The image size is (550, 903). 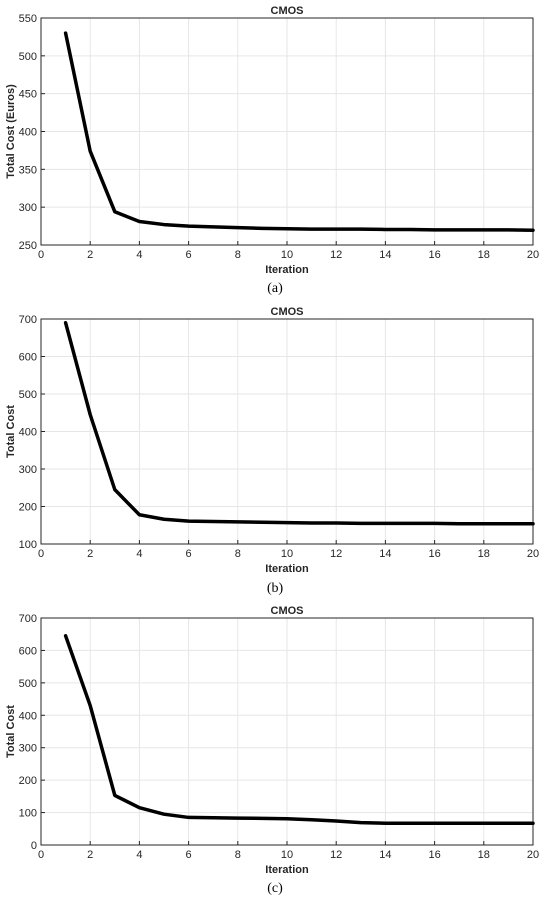 What do you see at coordinates (275, 588) in the screenshot?
I see `panel-caption: (b)` at bounding box center [275, 588].